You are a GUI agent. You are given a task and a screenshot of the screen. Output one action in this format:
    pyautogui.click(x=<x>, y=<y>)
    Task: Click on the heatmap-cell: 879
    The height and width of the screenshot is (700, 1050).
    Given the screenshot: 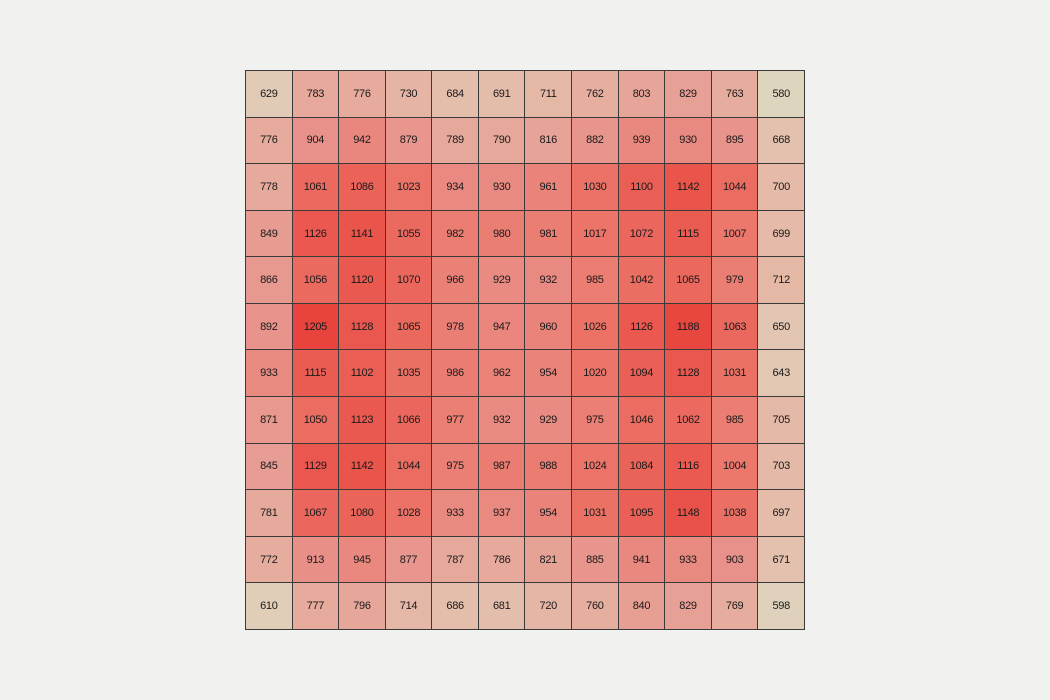 What is the action you would take?
    pyautogui.click(x=409, y=141)
    